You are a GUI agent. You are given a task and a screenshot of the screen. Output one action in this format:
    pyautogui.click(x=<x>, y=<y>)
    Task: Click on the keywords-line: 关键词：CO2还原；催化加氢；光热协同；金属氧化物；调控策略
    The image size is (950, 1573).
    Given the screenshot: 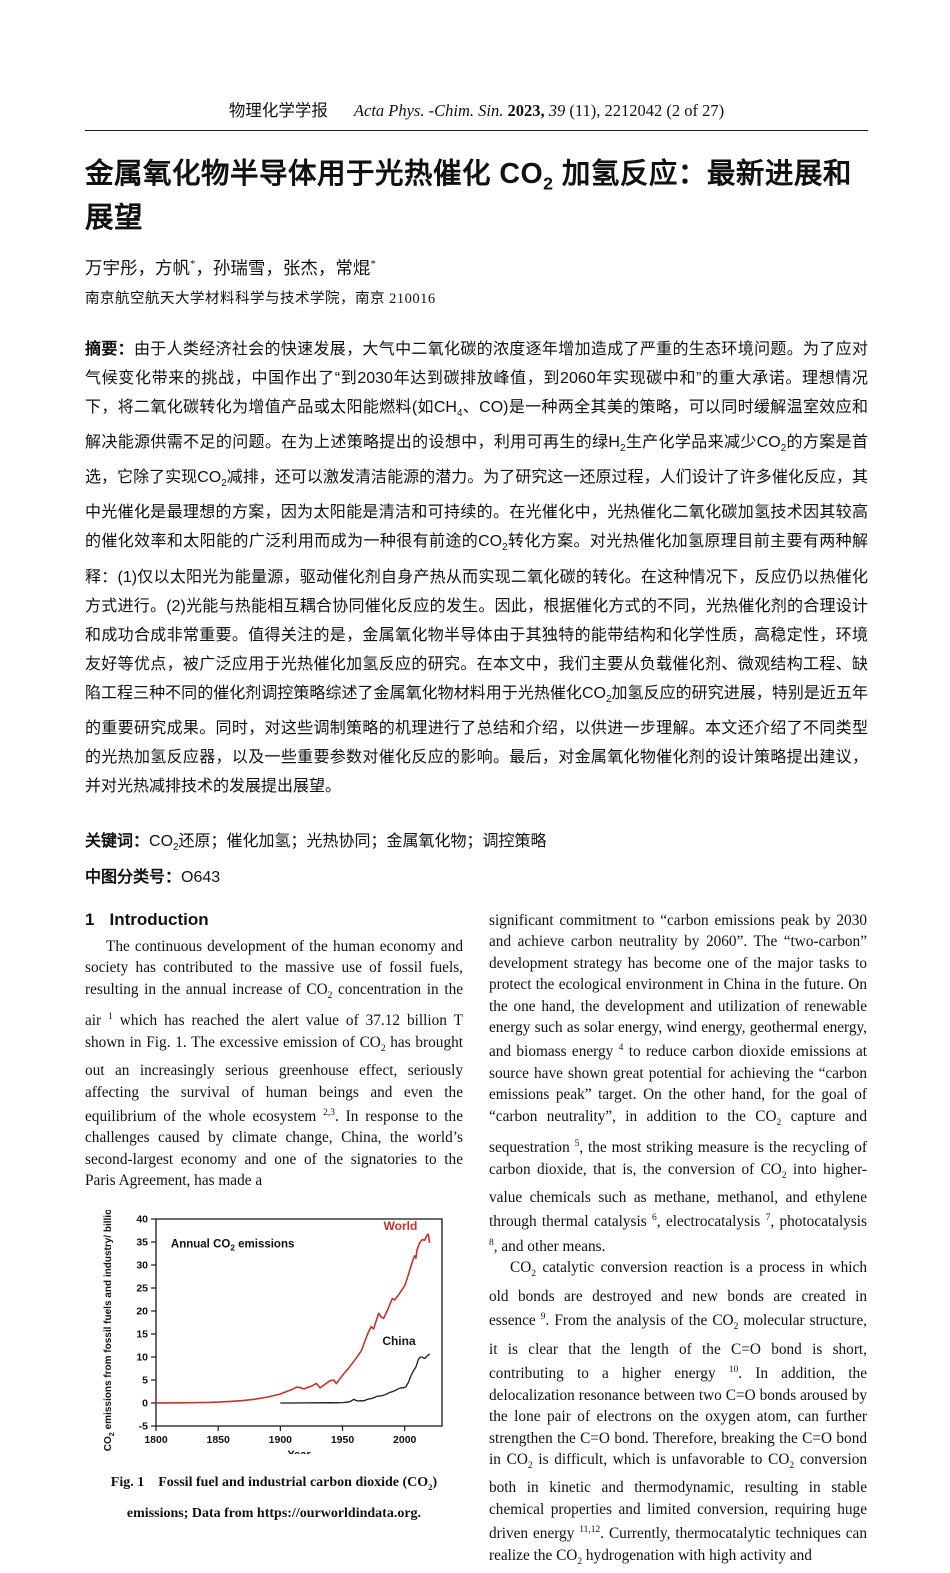 What is the action you would take?
    pyautogui.click(x=476, y=845)
    